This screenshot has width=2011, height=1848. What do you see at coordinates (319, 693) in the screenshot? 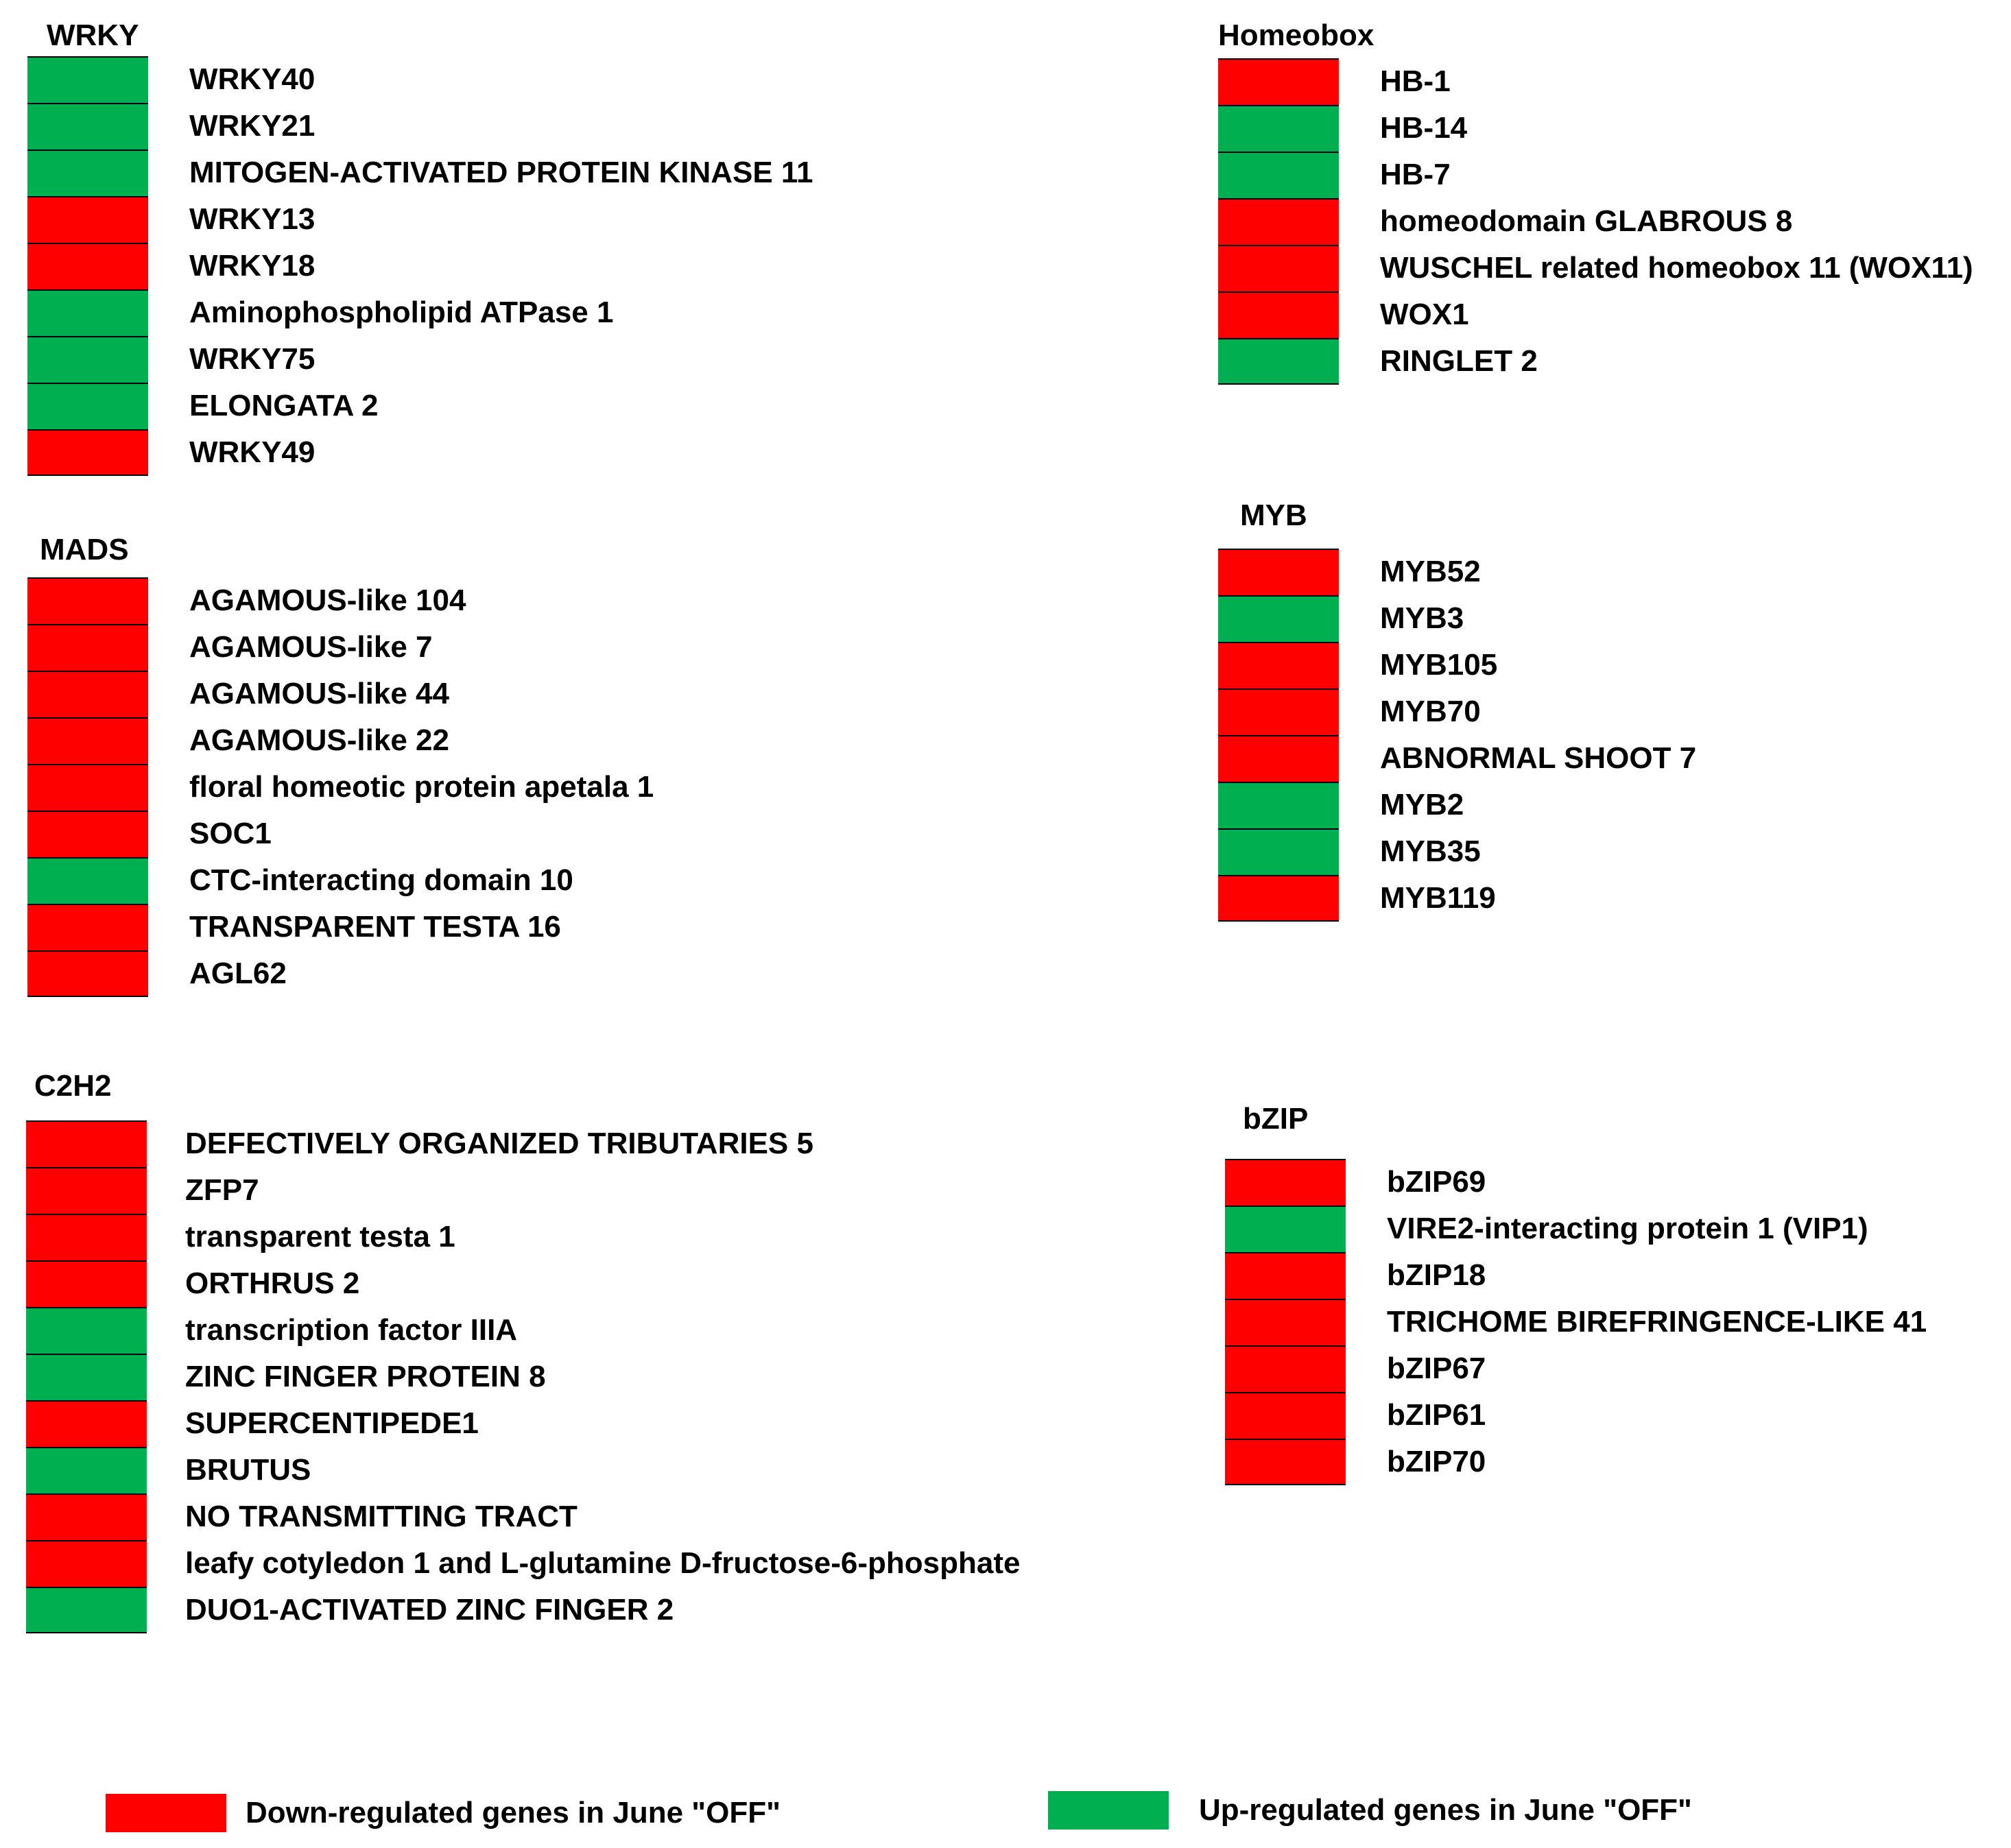
I see `gene-label: AGAMOUS-like 44` at bounding box center [319, 693].